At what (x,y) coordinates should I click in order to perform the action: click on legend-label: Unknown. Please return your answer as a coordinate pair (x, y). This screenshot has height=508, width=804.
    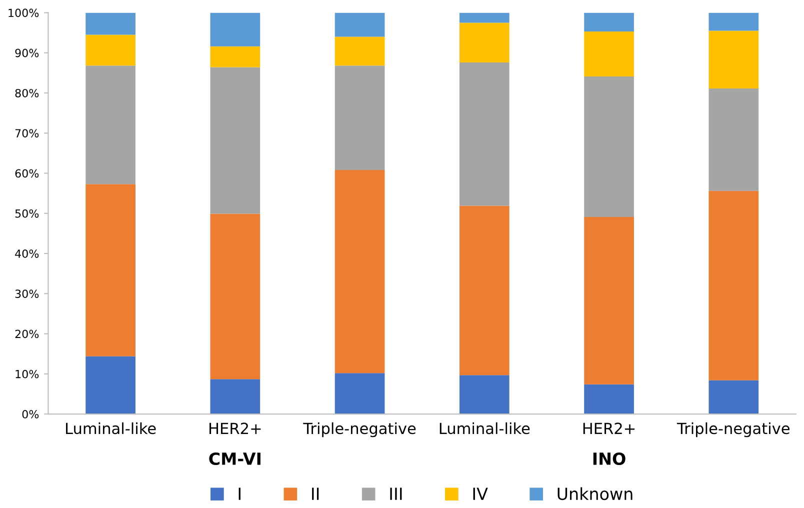
    Looking at the image, I should click on (595, 493).